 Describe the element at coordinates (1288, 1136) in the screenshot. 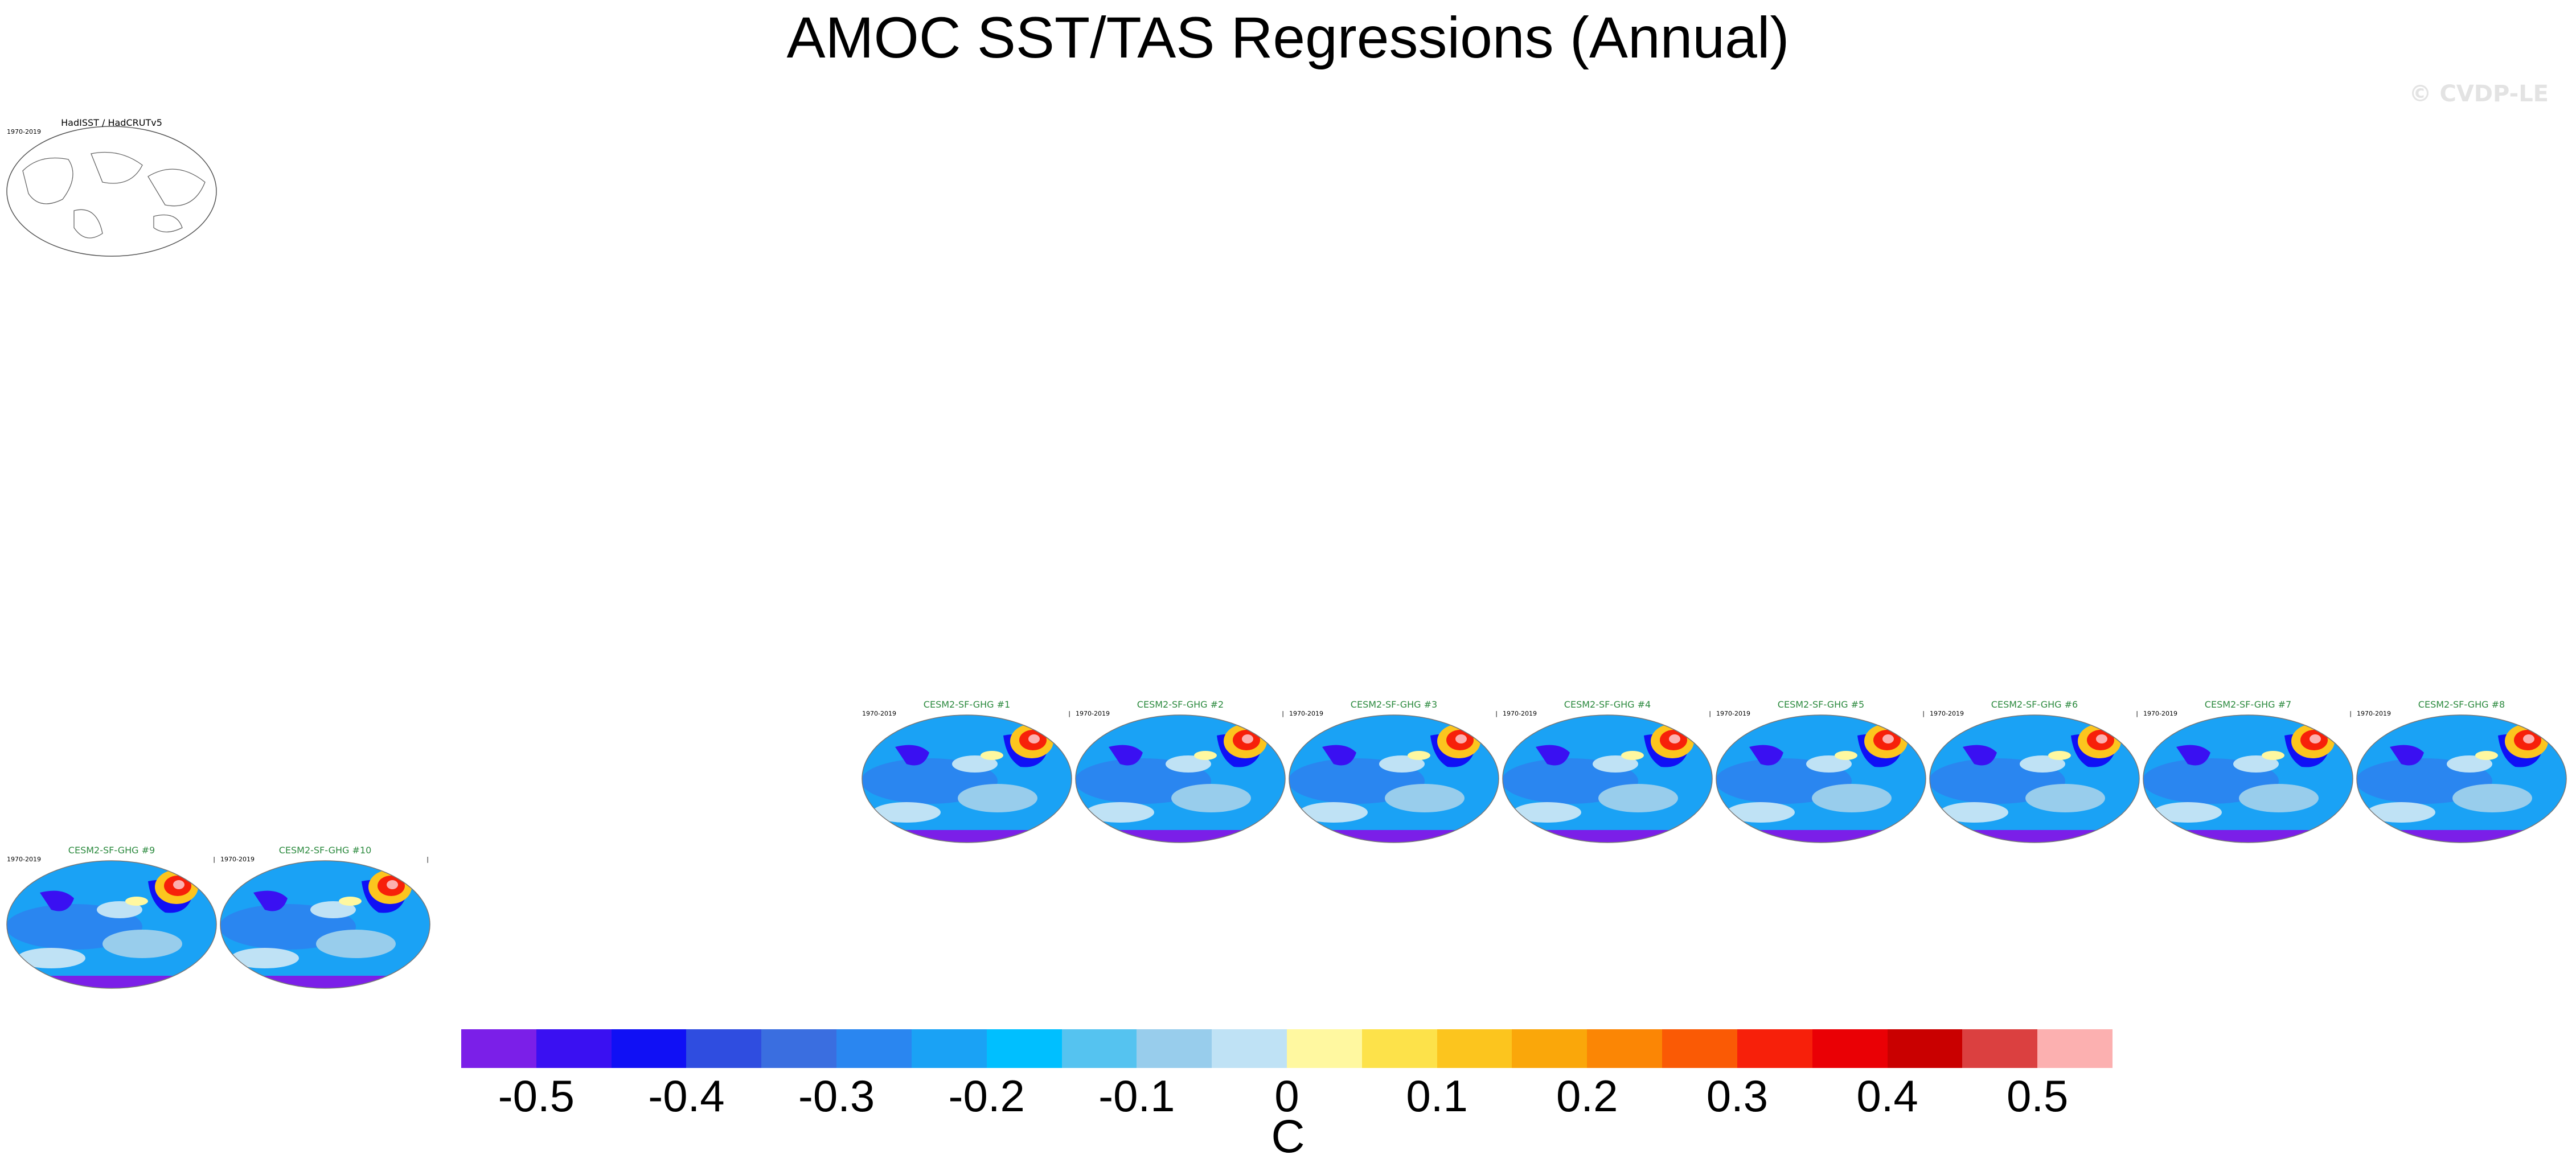

I see `colorbar-unit: C` at that location.